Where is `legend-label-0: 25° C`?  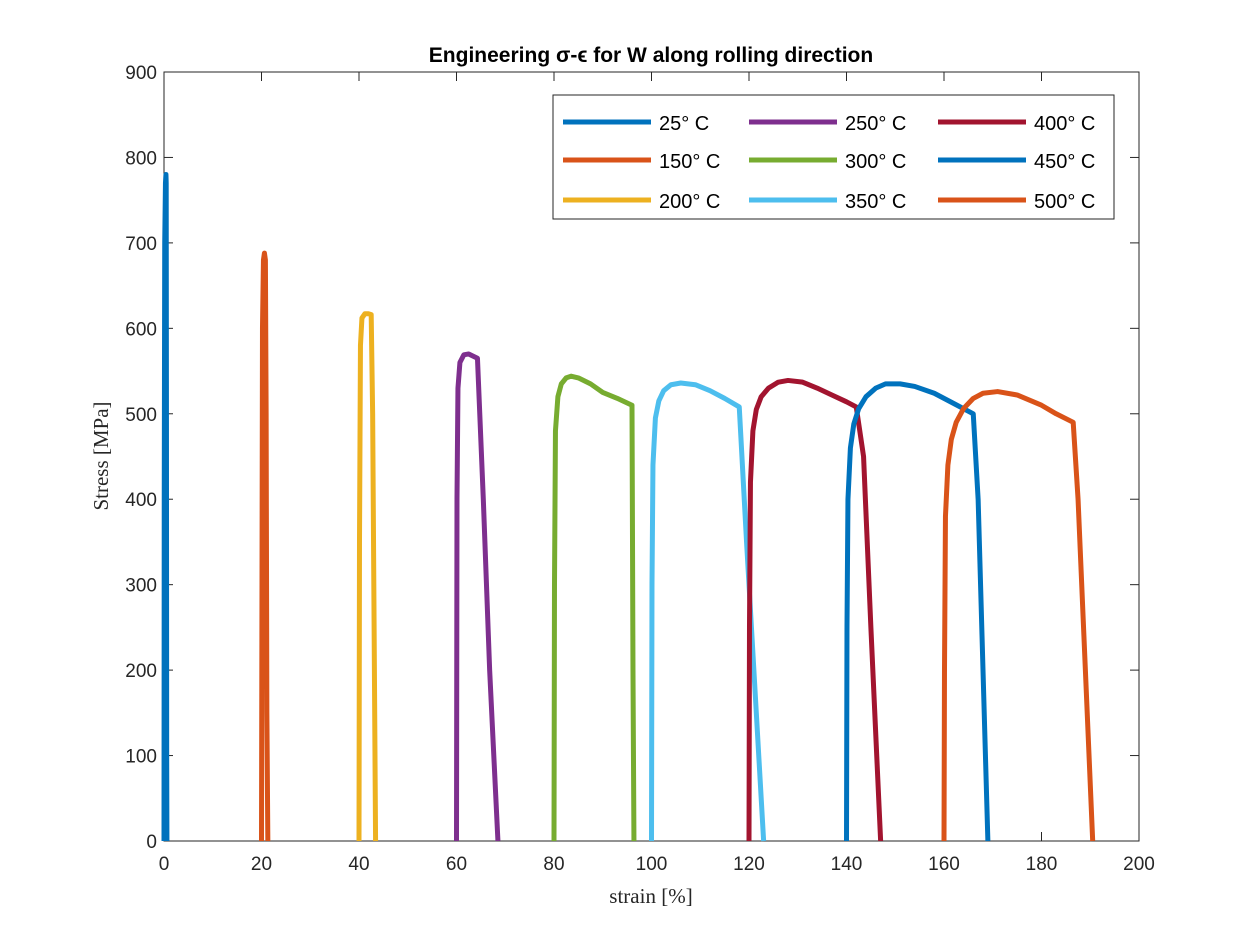
legend-label-0: 25° C is located at coordinates (684, 124).